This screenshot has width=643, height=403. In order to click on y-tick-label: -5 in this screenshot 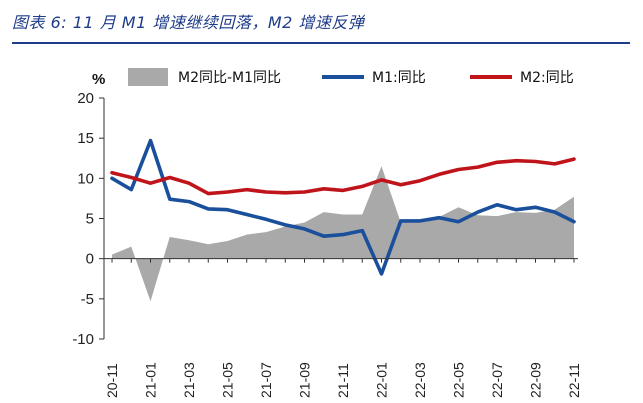, I will do `click(87, 299)`.